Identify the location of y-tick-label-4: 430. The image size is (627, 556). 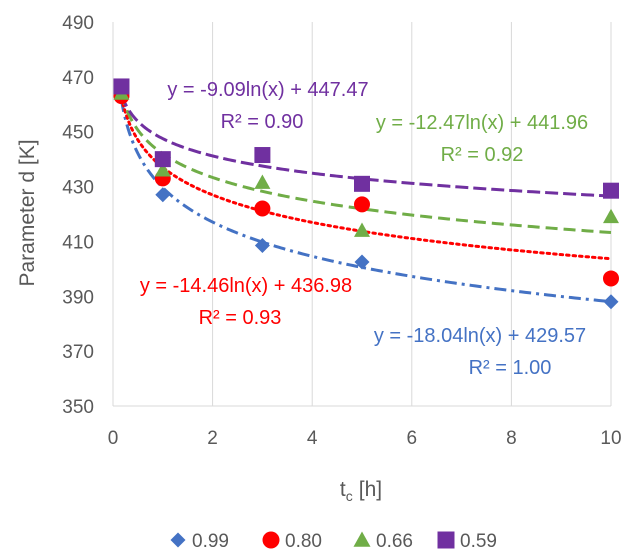
(78, 188).